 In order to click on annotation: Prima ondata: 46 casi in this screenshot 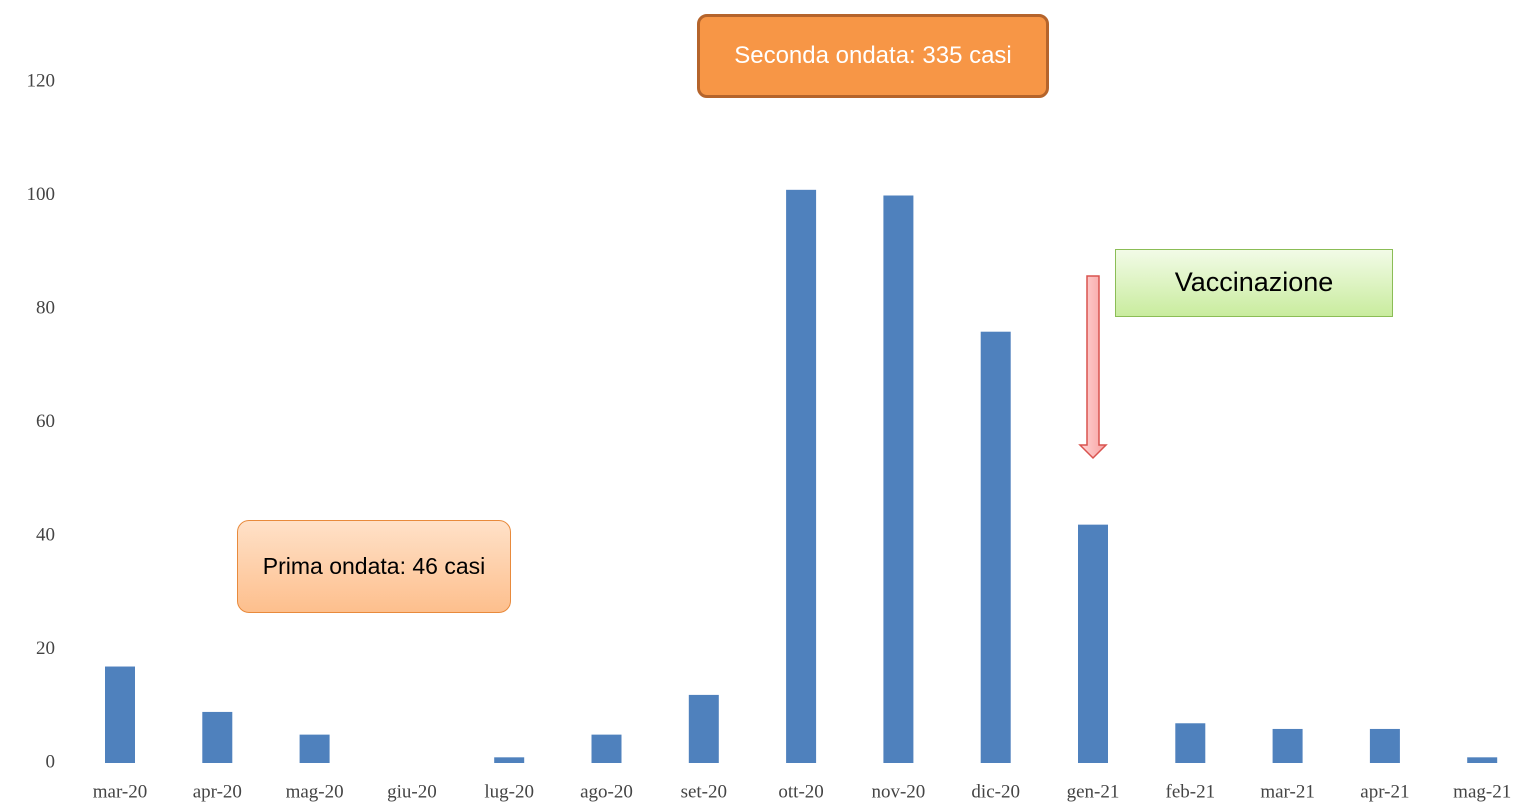, I will do `click(374, 566)`.